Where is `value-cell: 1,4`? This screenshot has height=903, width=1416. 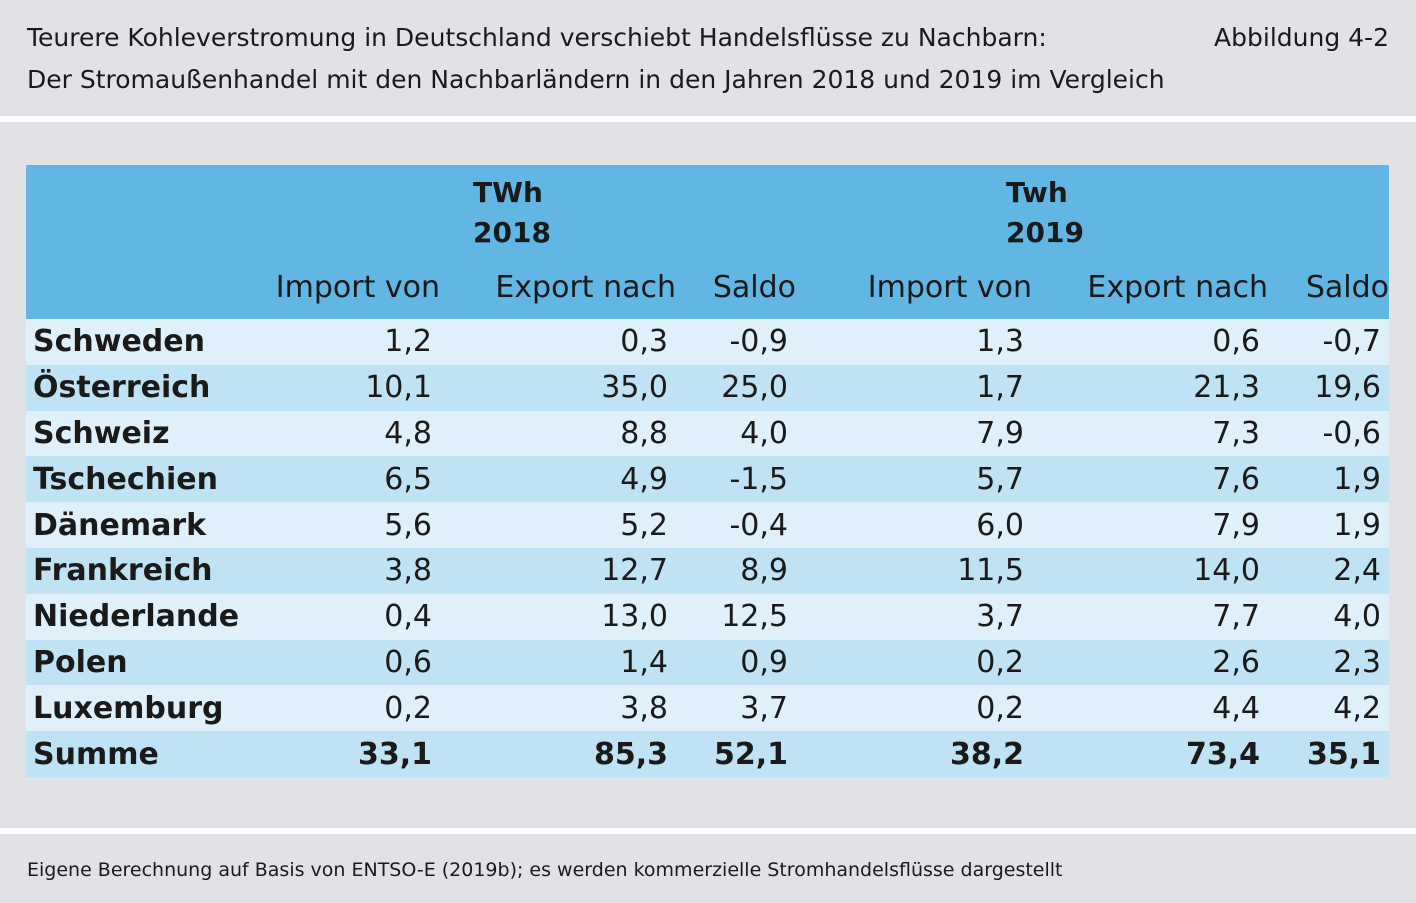
value-cell: 1,4 is located at coordinates (558, 662).